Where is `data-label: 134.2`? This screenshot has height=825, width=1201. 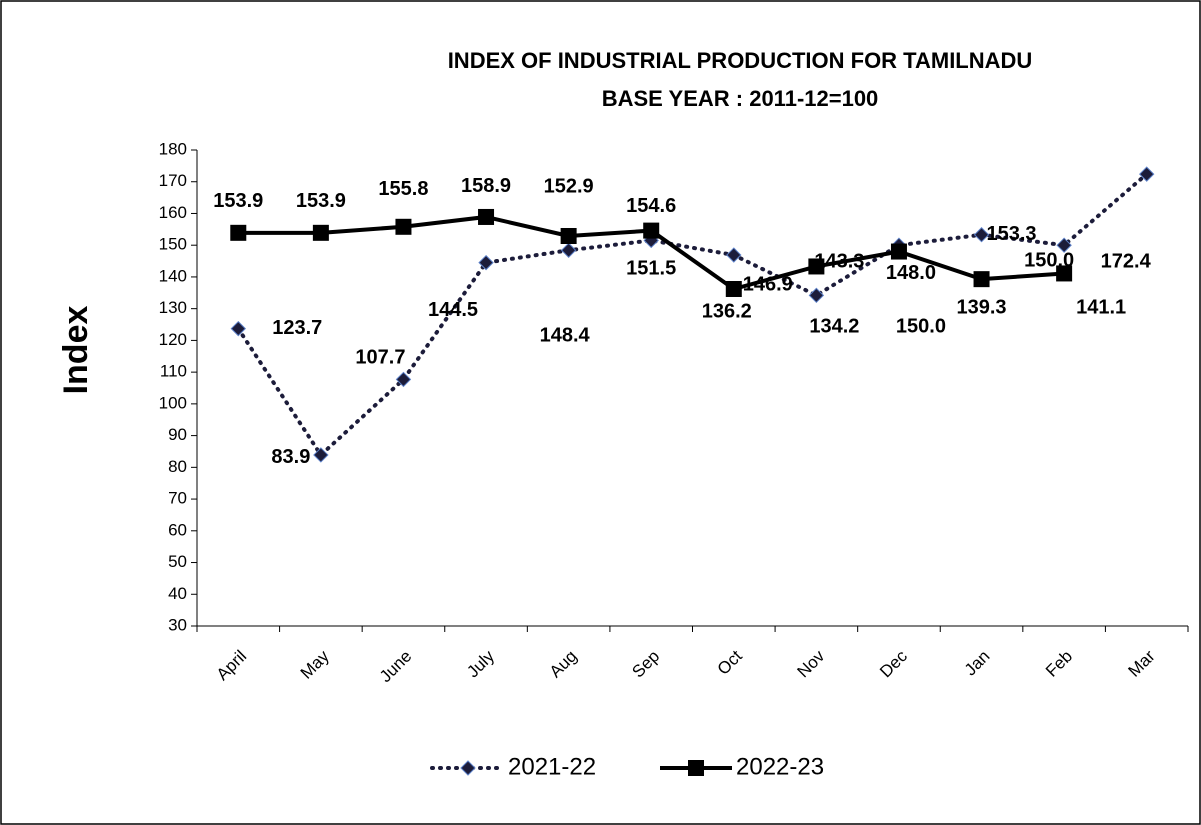
data-label: 134.2 is located at coordinates (834, 327).